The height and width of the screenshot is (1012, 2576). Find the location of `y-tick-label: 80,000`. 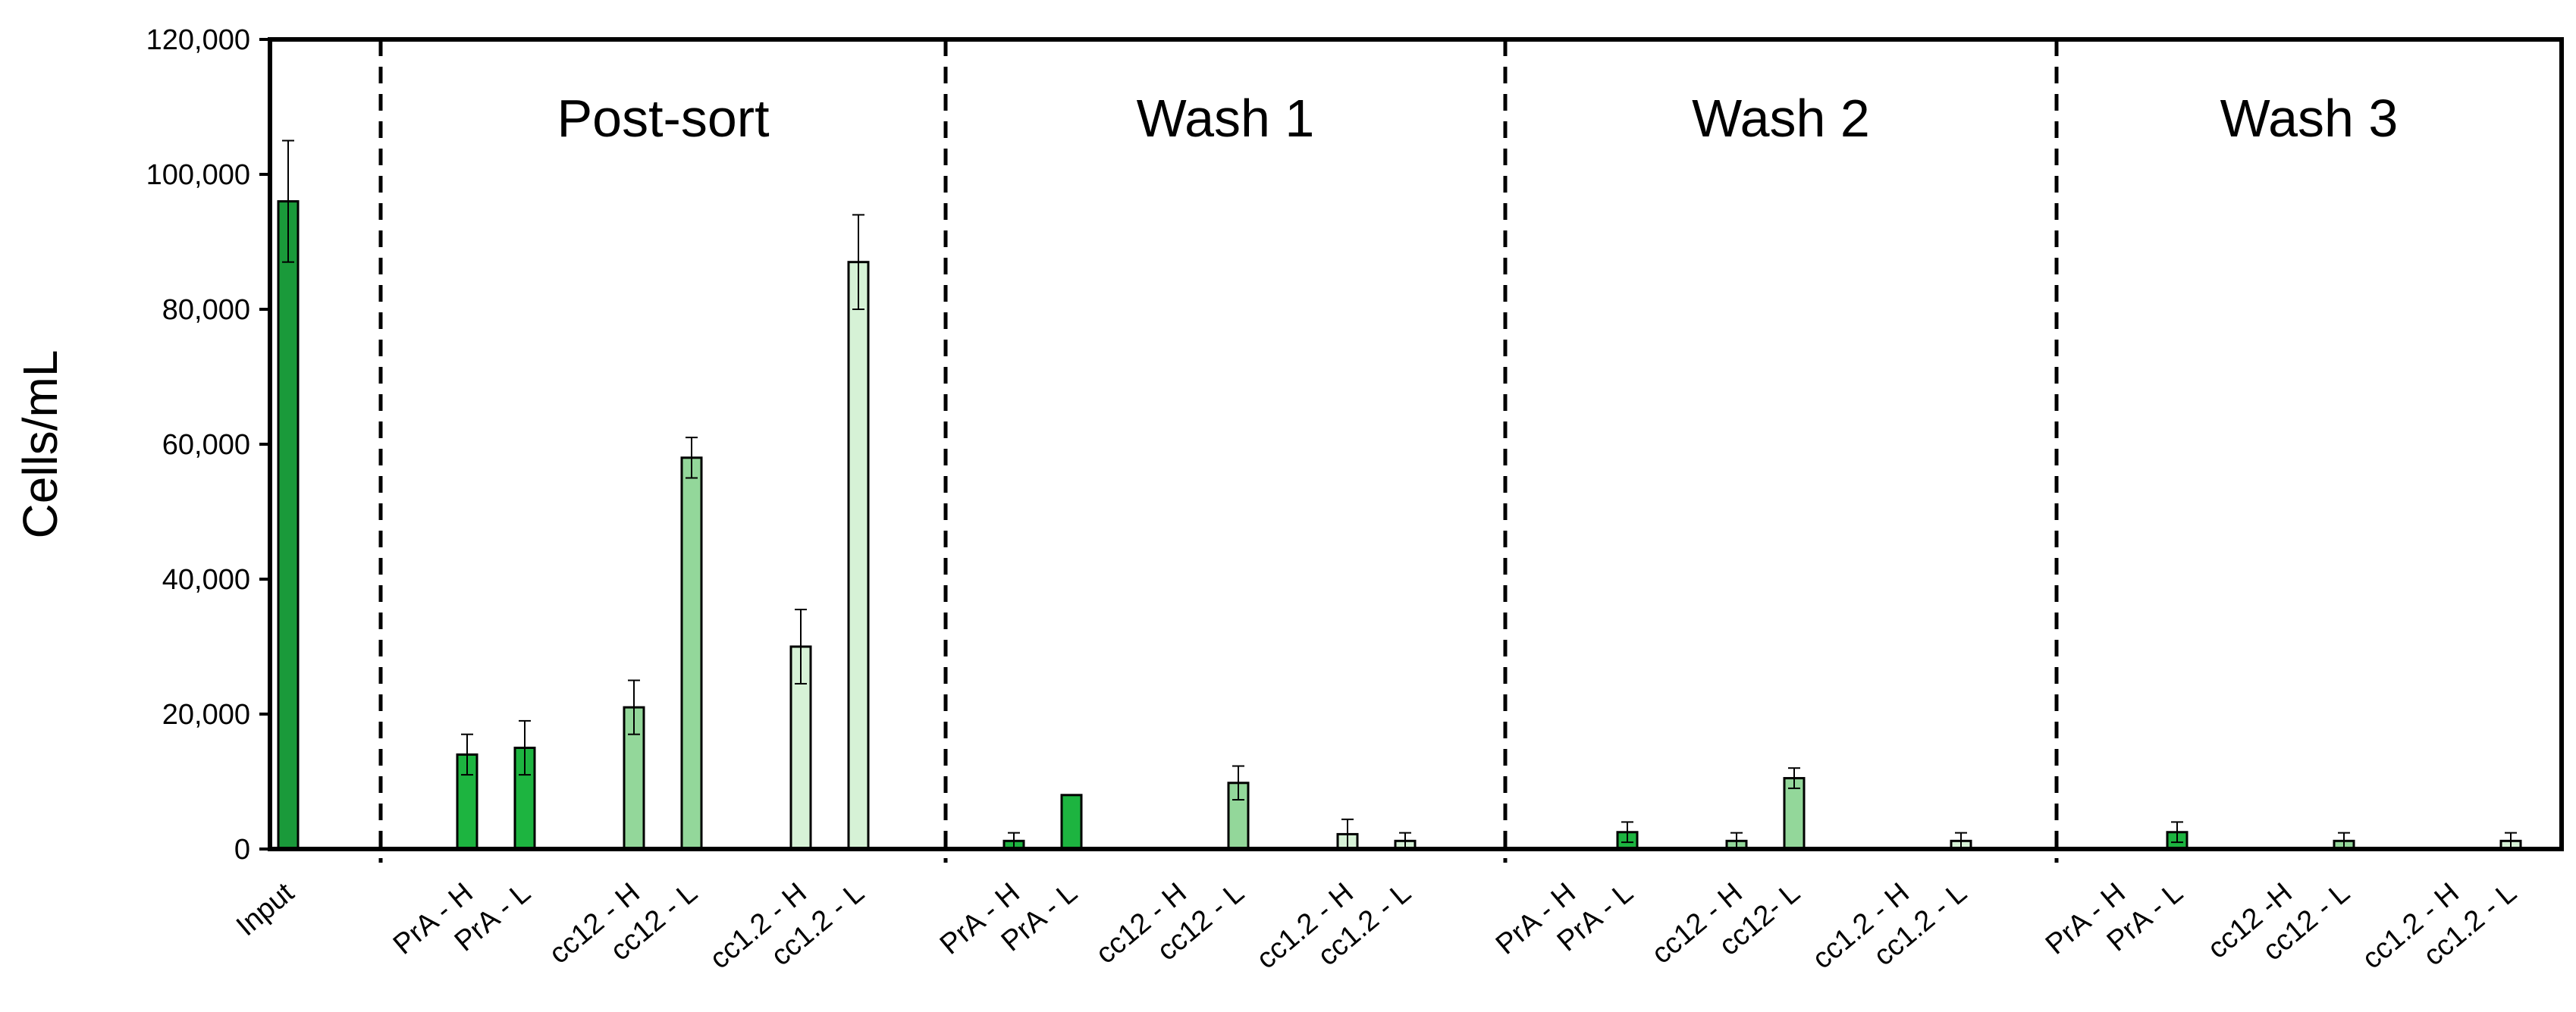

y-tick-label: 80,000 is located at coordinates (206, 310).